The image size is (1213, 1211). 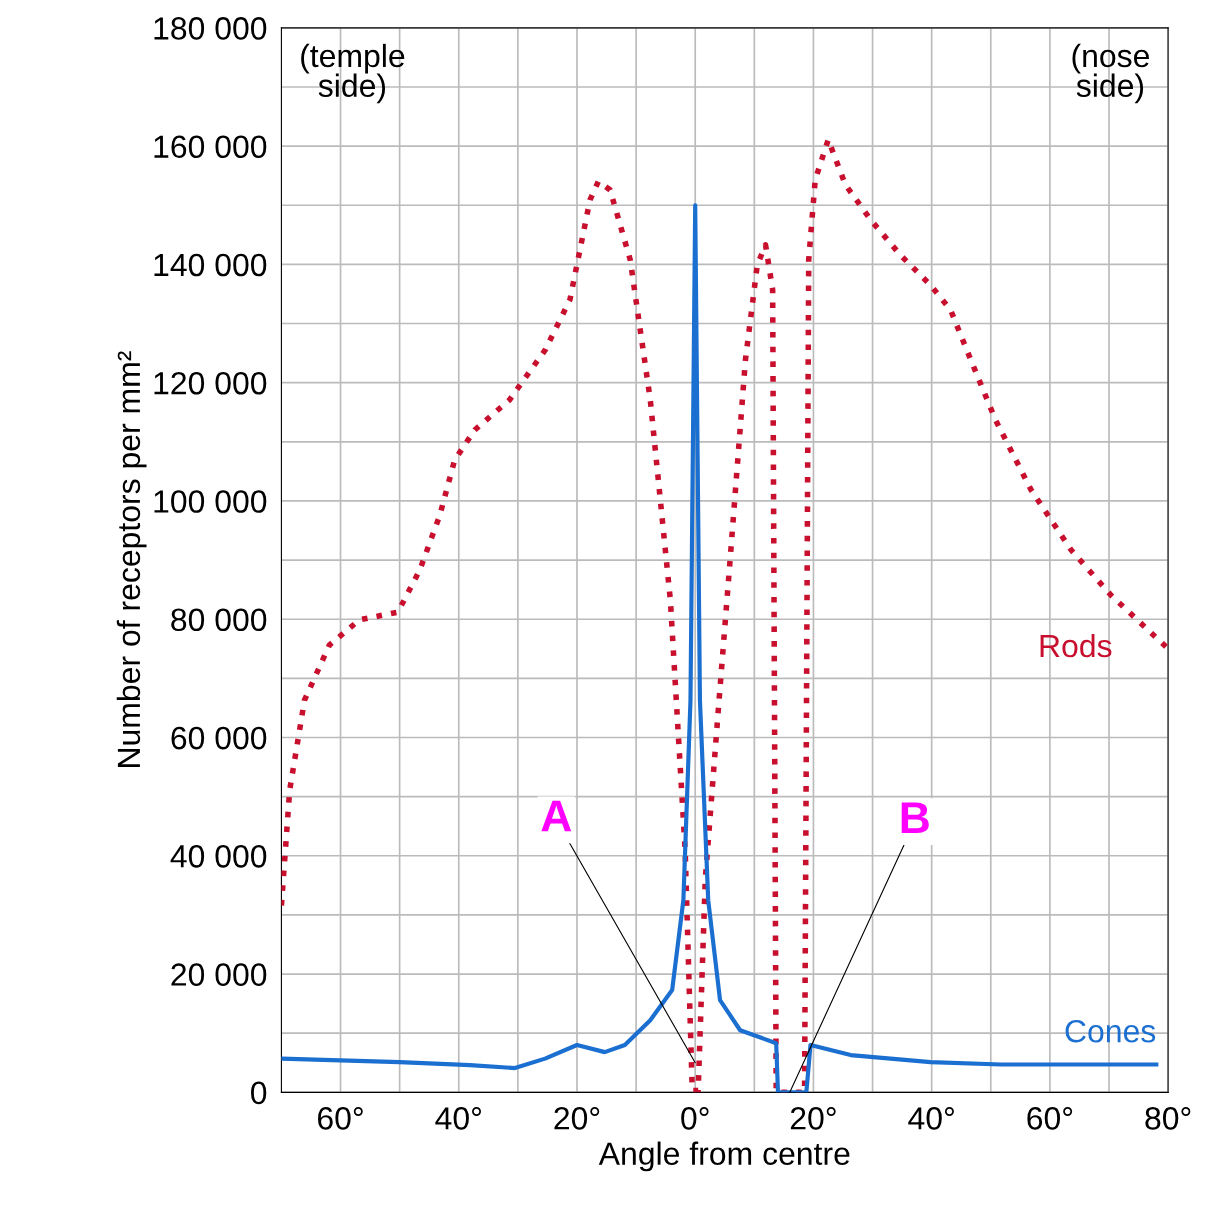 I want to click on y-tick-label: 120 000, so click(x=210, y=383).